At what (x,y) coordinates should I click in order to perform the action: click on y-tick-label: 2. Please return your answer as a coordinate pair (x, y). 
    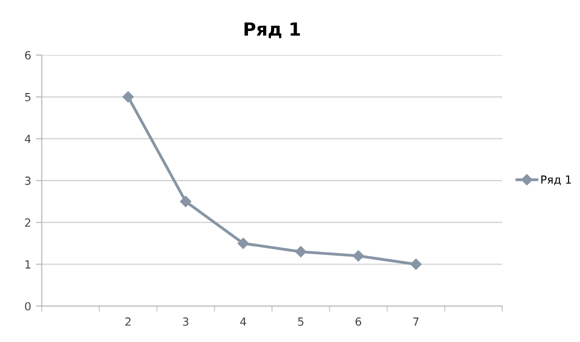
    Looking at the image, I should click on (27, 222).